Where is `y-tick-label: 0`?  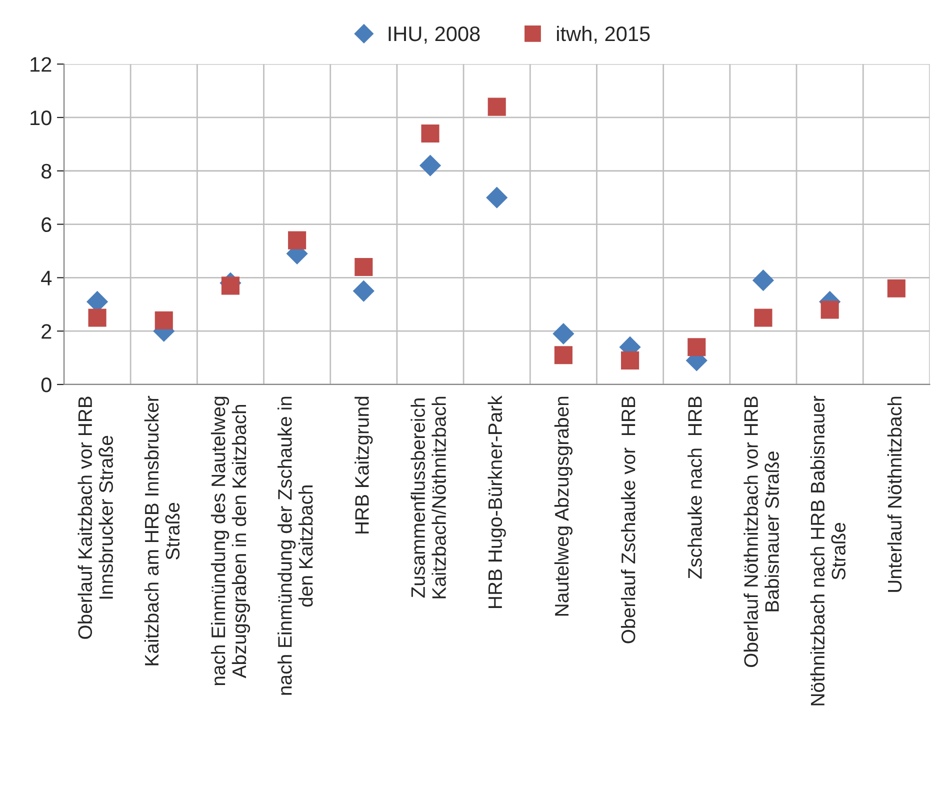
y-tick-label: 0 is located at coordinates (46, 384).